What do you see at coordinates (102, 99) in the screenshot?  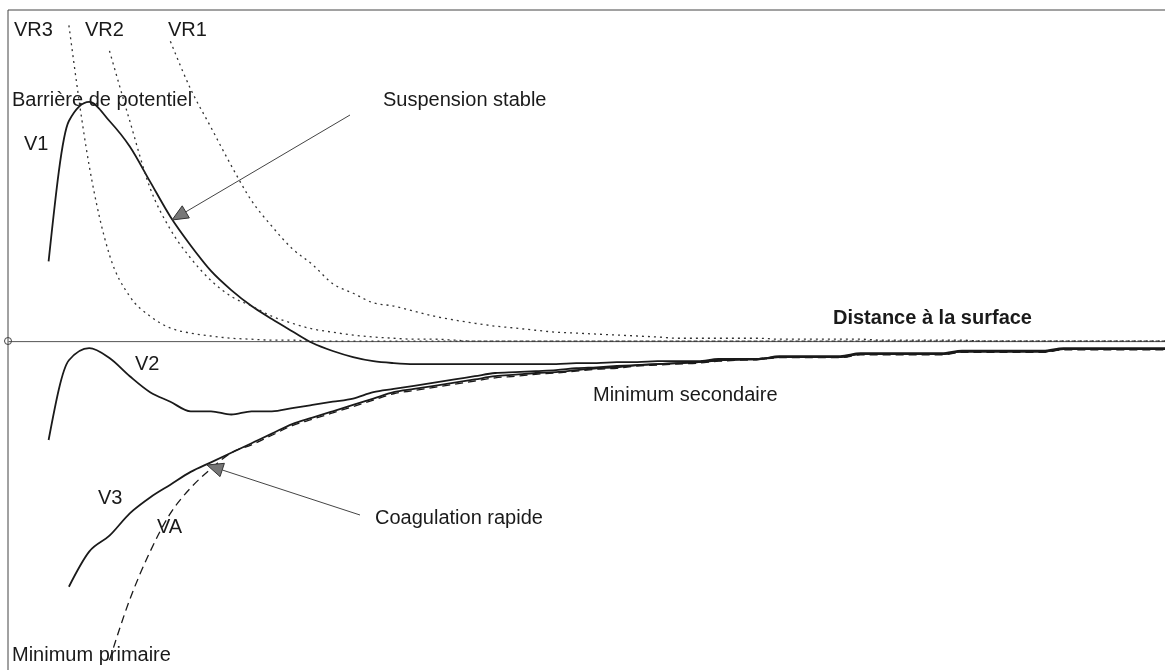 I see `annotation: Barrière de potentiel` at bounding box center [102, 99].